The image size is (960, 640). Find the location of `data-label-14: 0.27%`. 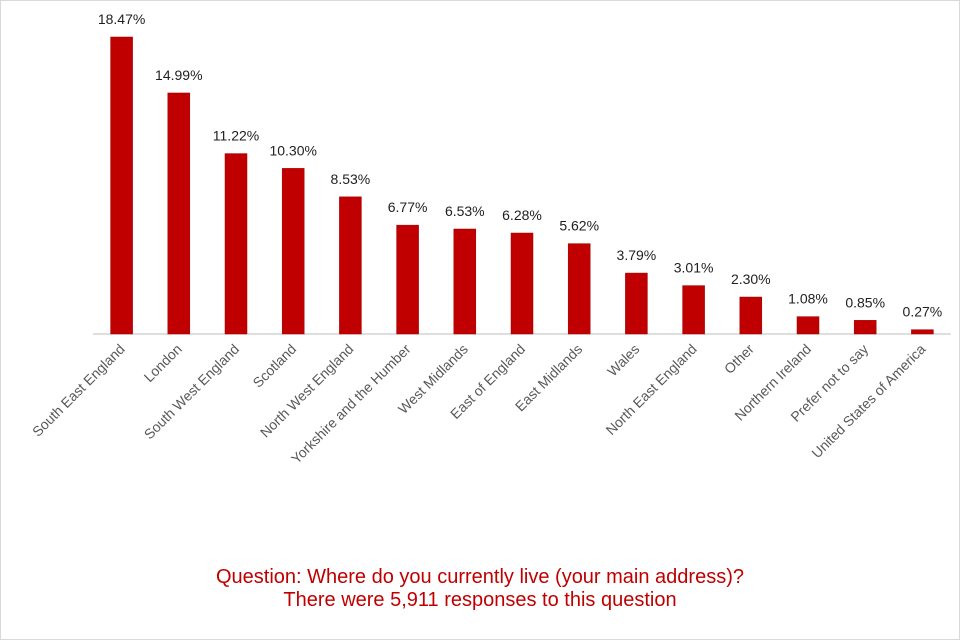

data-label-14: 0.27% is located at coordinates (923, 312).